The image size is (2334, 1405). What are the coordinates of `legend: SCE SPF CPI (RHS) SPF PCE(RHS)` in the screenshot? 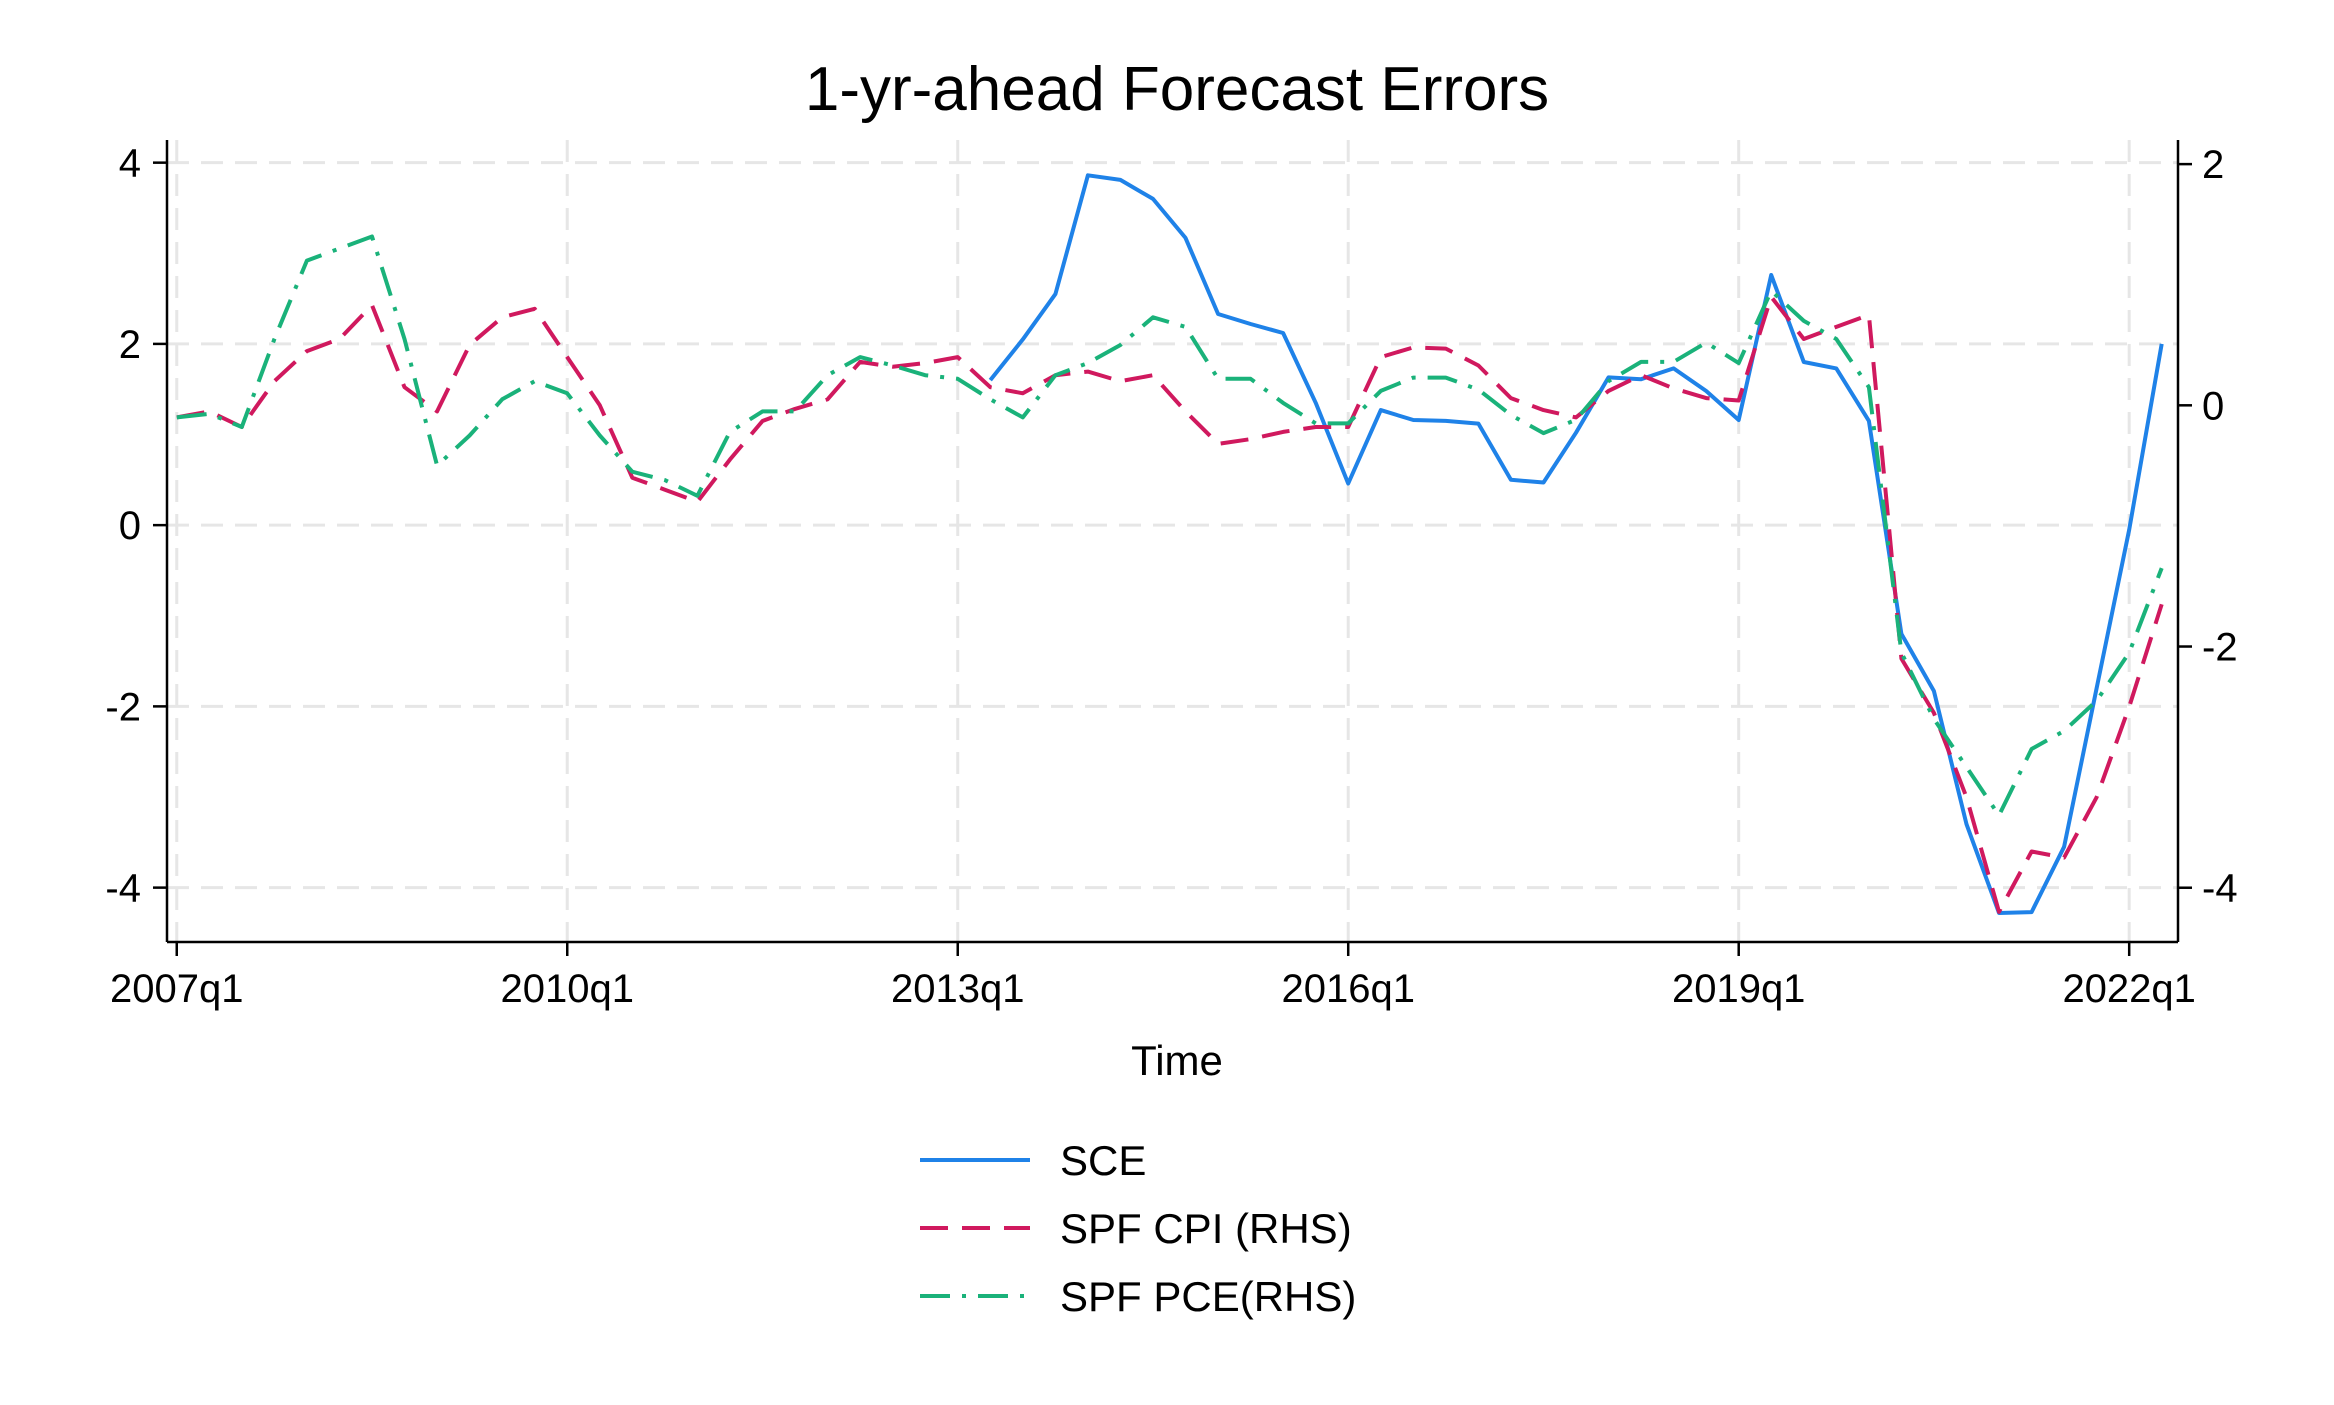 It's located at (1138, 1228).